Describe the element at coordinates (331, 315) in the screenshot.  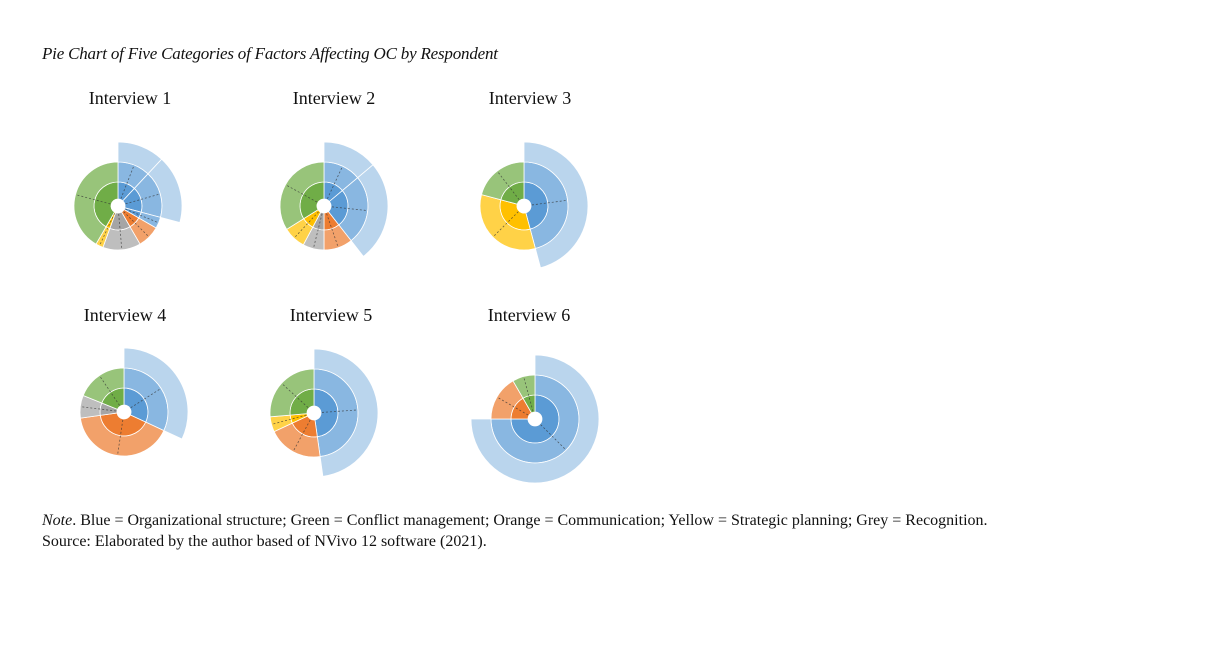
I see `pie-title: Interview 5` at that location.